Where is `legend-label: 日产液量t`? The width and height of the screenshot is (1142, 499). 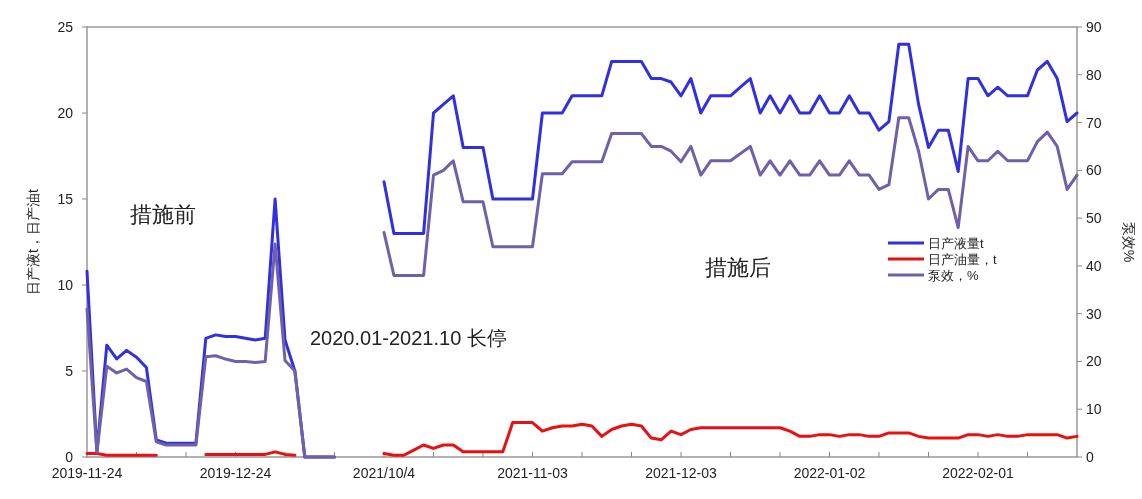 legend-label: 日产液量t is located at coordinates (956, 243).